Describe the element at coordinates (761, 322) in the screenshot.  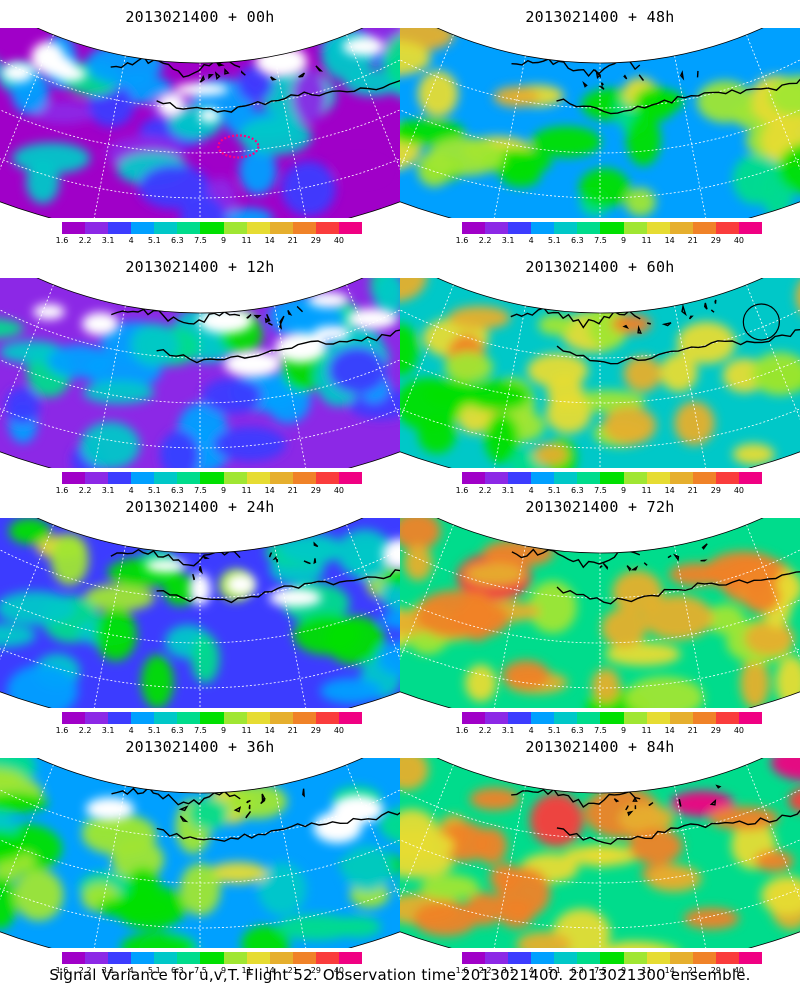
I see `observation-circle` at that location.